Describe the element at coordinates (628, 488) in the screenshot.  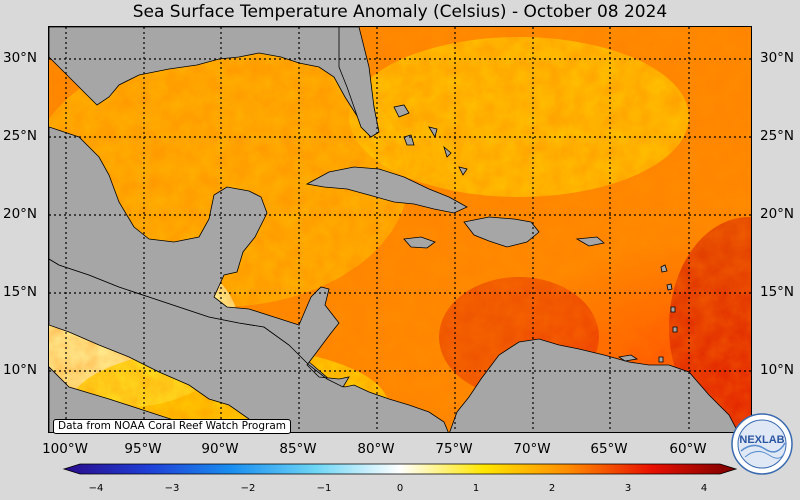
I see `colorbar-tick-3: 3` at that location.